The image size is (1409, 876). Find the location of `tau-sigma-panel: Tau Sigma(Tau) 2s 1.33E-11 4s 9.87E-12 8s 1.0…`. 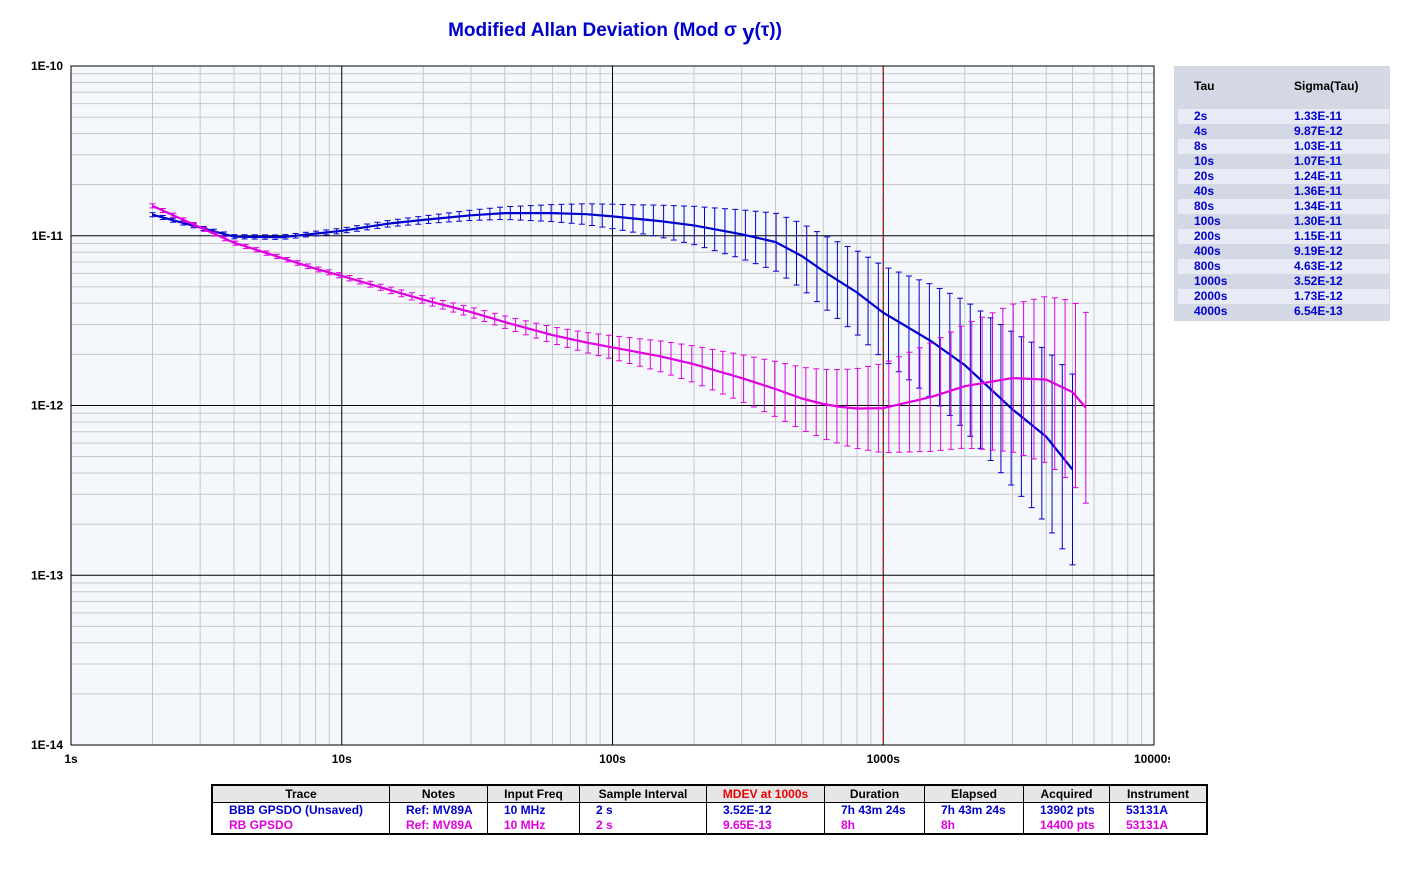

tau-sigma-panel: Tau Sigma(Tau) 2s 1.33E-11 4s 9.87E-12 8s 1.0… is located at coordinates (1282, 193).